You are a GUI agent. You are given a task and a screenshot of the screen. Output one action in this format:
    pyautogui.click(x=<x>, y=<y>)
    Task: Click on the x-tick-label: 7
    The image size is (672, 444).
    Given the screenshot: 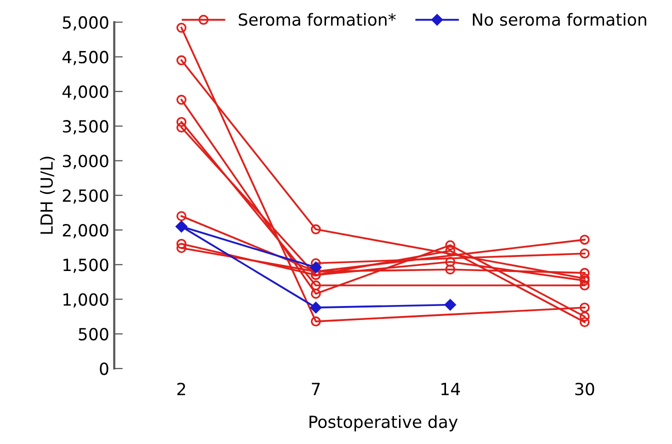 What is the action you would take?
    pyautogui.click(x=316, y=389)
    